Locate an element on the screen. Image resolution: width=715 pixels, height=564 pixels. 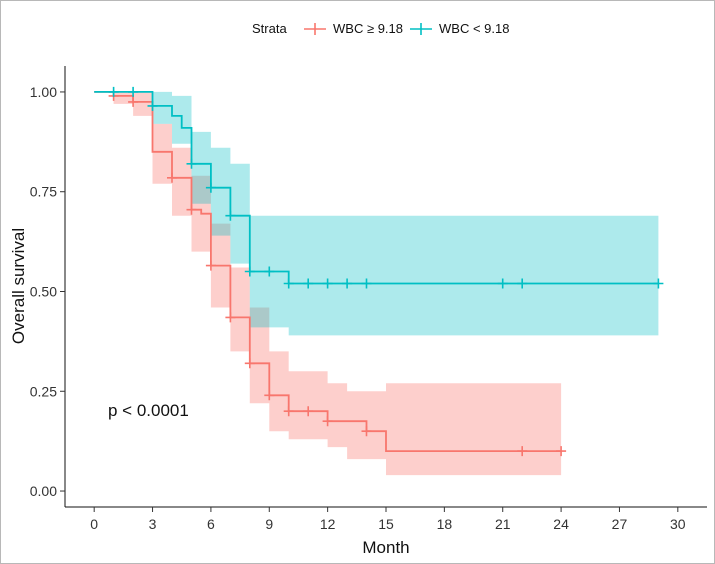
x-tick-label-0: 0 is located at coordinates (94, 524).